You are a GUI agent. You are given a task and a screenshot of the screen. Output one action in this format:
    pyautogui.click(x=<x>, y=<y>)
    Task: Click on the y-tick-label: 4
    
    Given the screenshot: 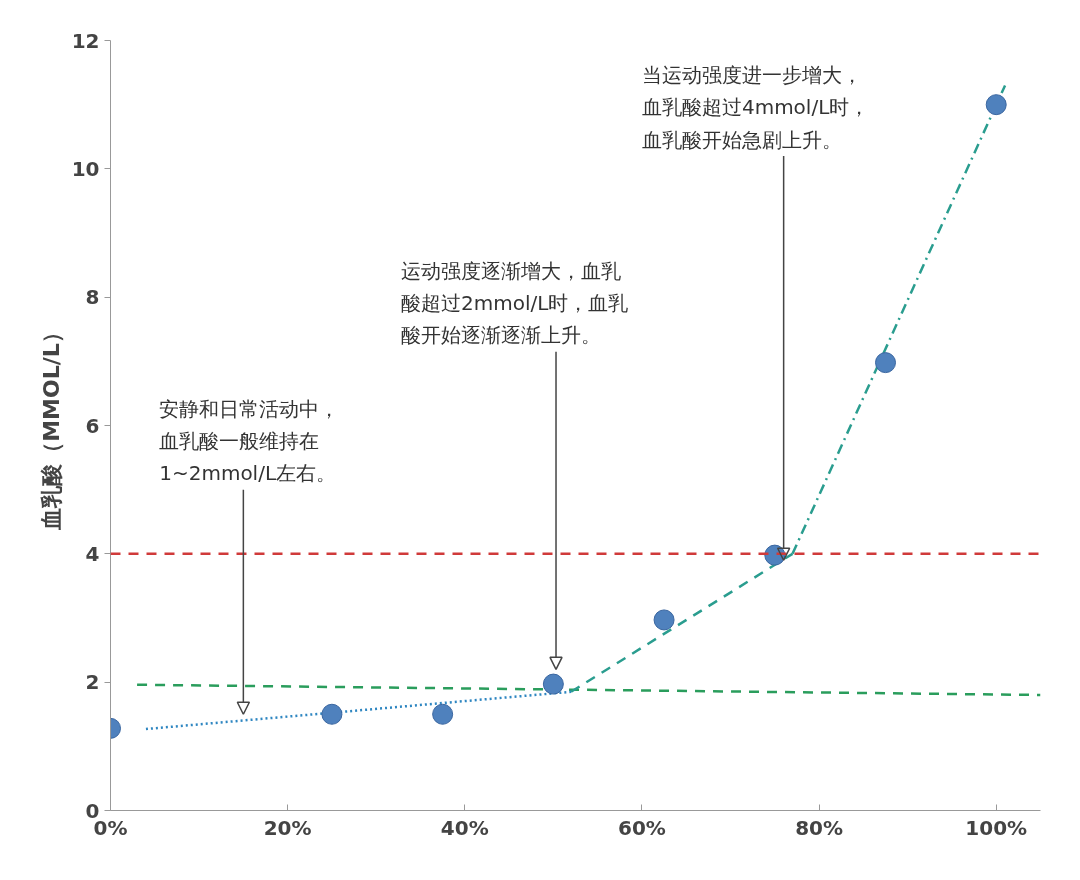 What is the action you would take?
    pyautogui.click(x=92, y=553)
    